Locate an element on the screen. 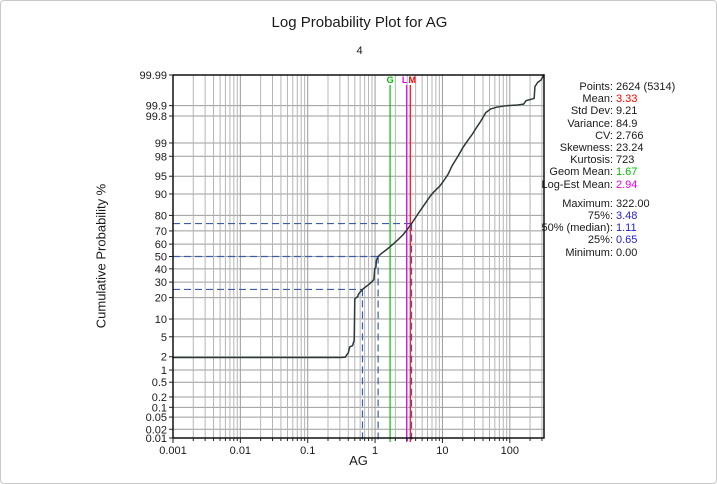 Image resolution: width=717 pixels, height=484 pixels. y-tick-label: 80 is located at coordinates (161, 216).